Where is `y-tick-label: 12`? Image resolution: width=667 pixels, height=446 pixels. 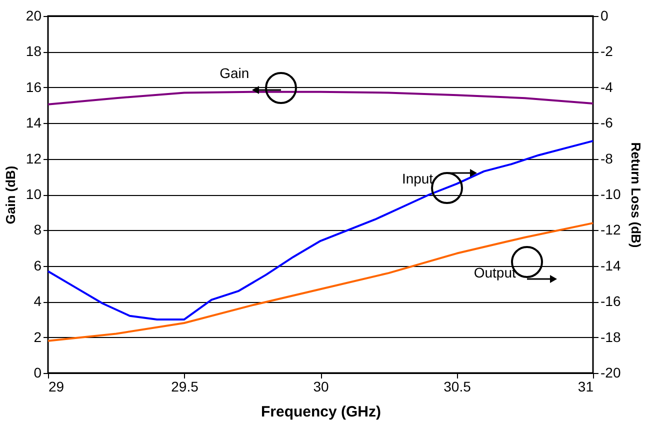
y-tick-label: 12 is located at coordinates (34, 158).